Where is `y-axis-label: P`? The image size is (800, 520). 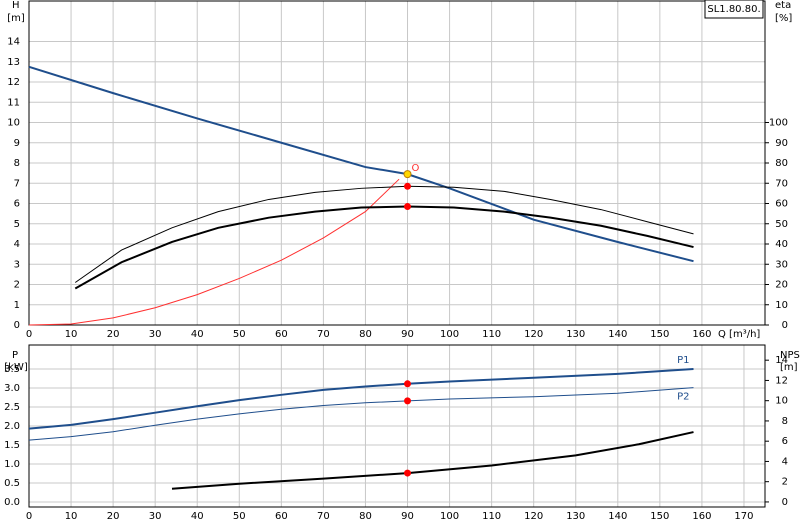 y-axis-label: P is located at coordinates (15, 355).